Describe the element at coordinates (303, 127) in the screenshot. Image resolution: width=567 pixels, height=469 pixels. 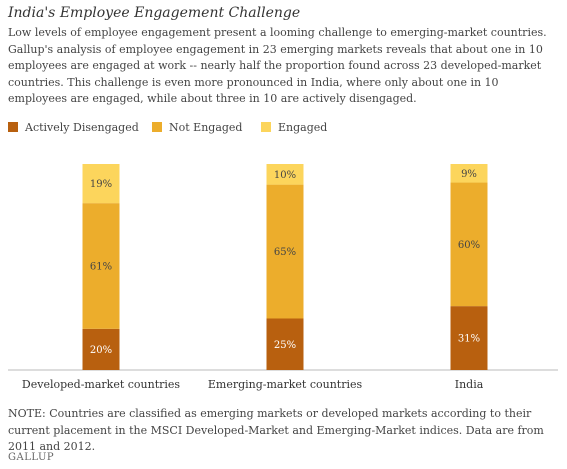
I see `legend-label-engaged: Engaged` at that location.